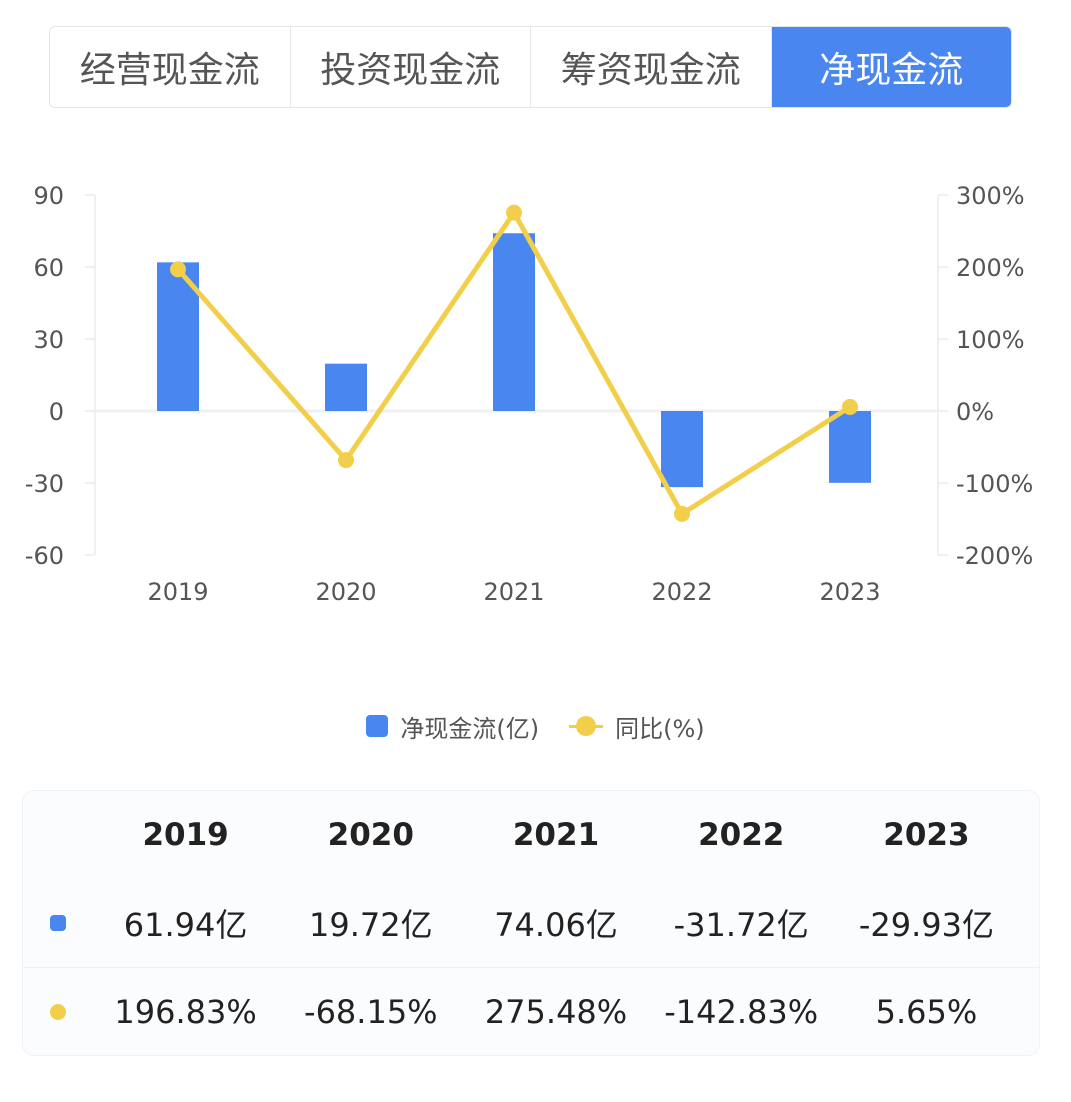 The image size is (1071, 1102). I want to click on x-tick-label: 2023, so click(849, 592).